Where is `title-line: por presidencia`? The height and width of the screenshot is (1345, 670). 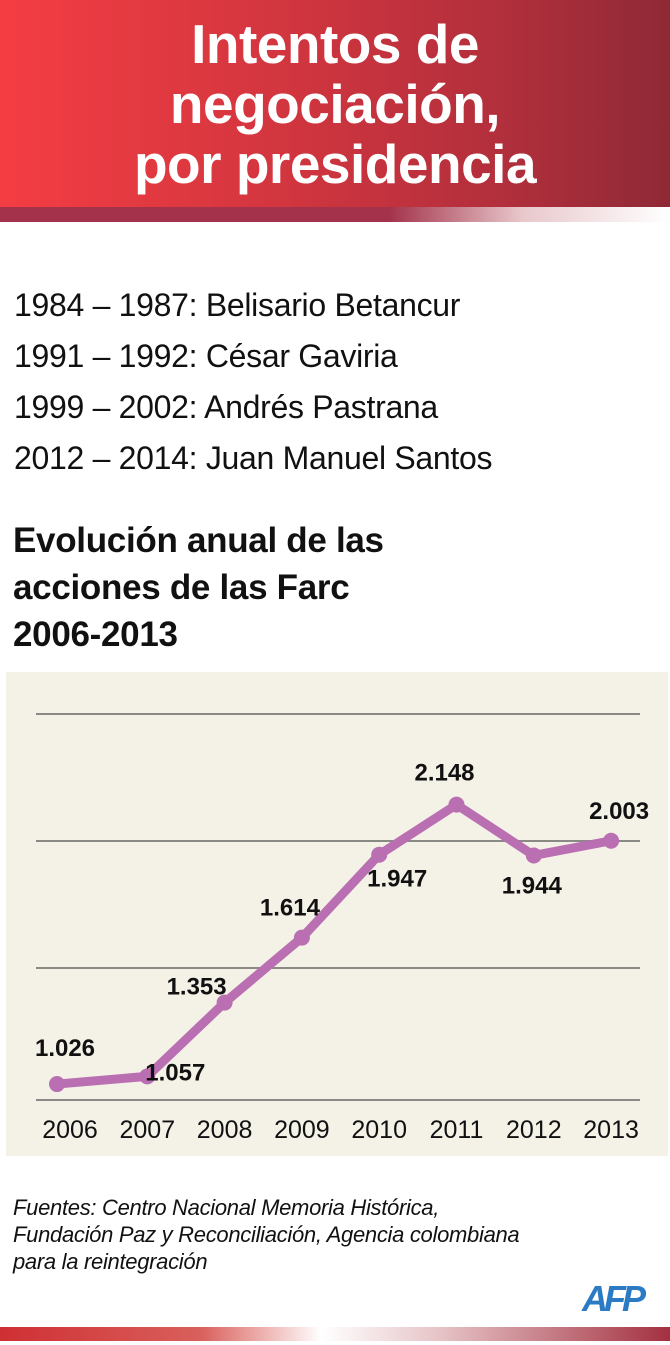
title-line: por presidencia is located at coordinates (335, 164).